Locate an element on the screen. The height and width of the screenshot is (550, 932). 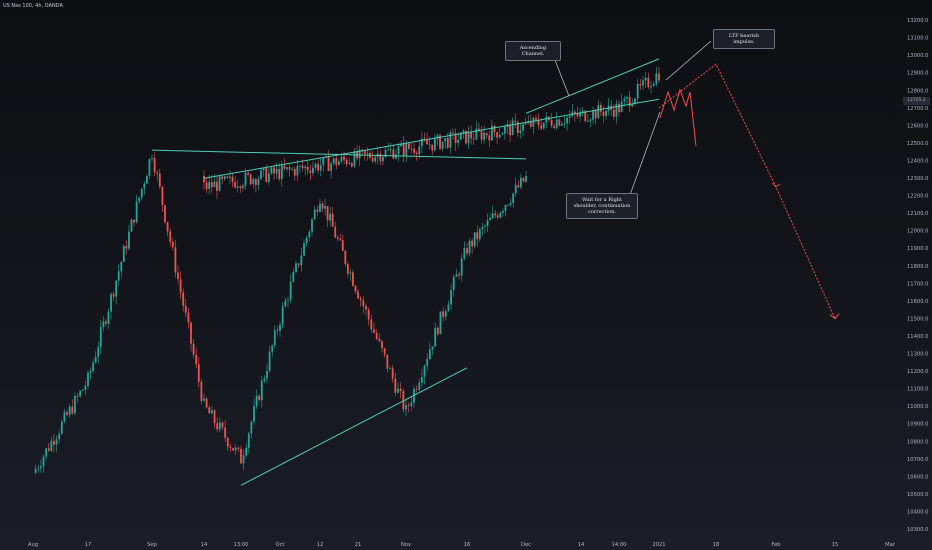
x-tick-label: 2021 is located at coordinates (658, 545).